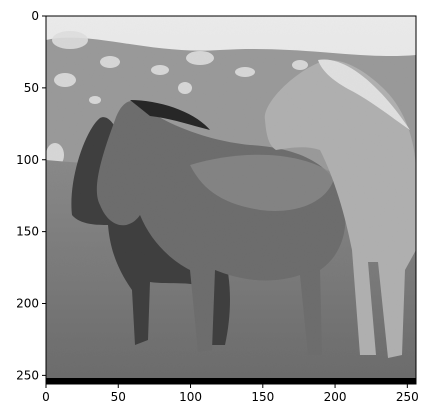 Image resolution: width=431 pixels, height=418 pixels. I want to click on x-tick-label: 100, so click(190, 397).